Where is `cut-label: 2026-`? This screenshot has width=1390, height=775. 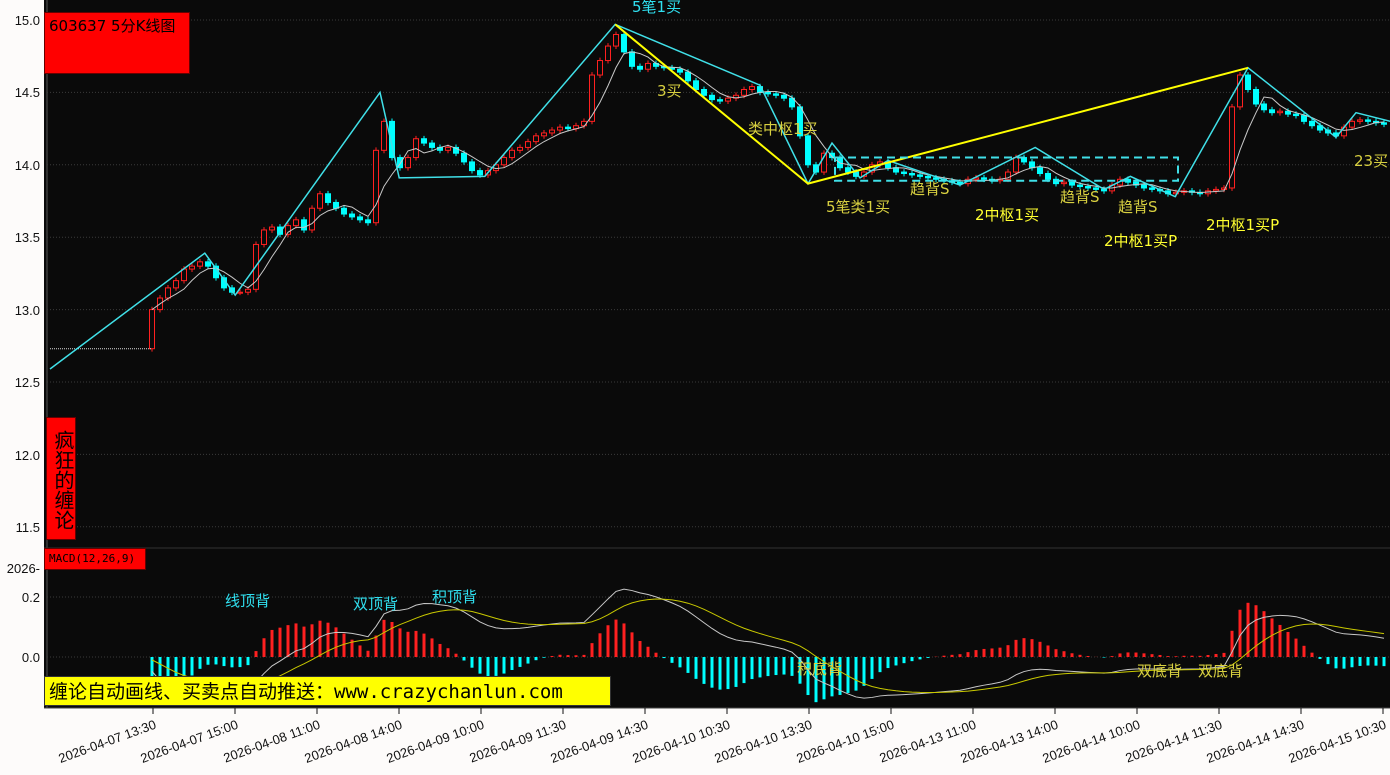 cut-label: 2026- is located at coordinates (23, 568).